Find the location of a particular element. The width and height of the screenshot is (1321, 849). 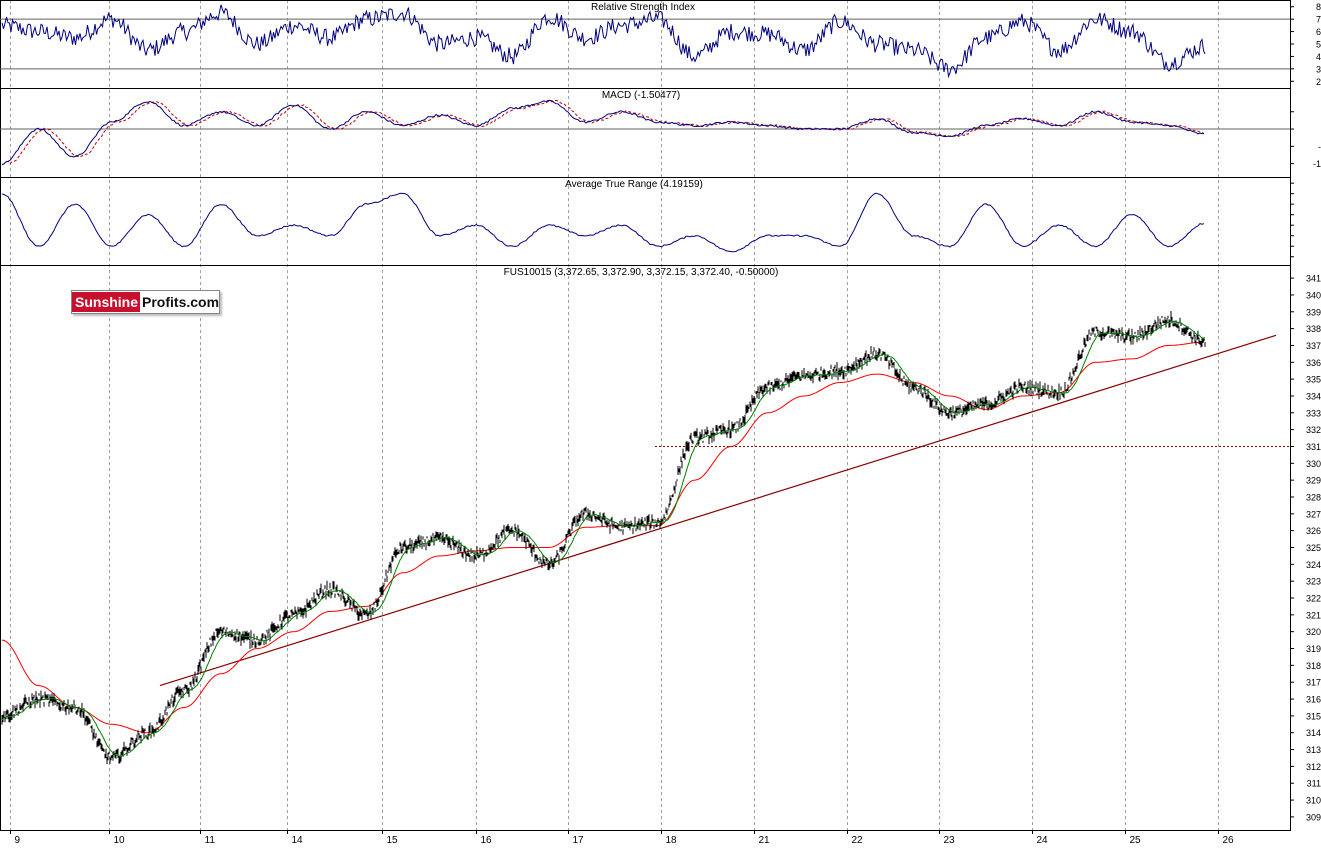

x-label-18: 18 is located at coordinates (672, 839).